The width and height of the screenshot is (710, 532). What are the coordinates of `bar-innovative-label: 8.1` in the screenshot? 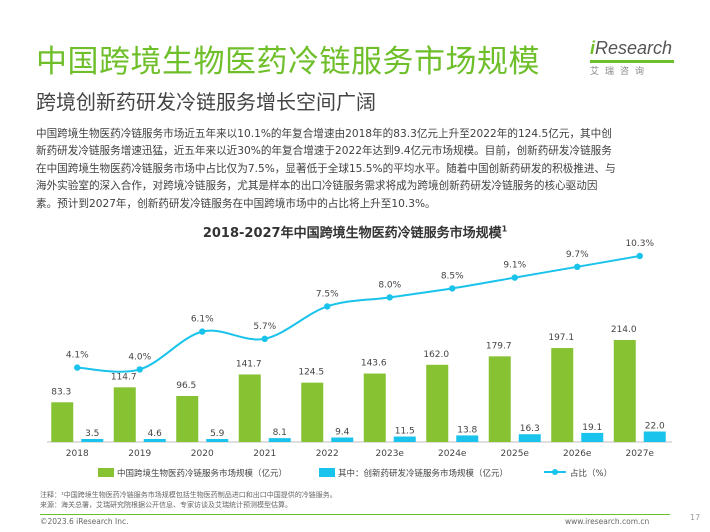 It's located at (280, 433).